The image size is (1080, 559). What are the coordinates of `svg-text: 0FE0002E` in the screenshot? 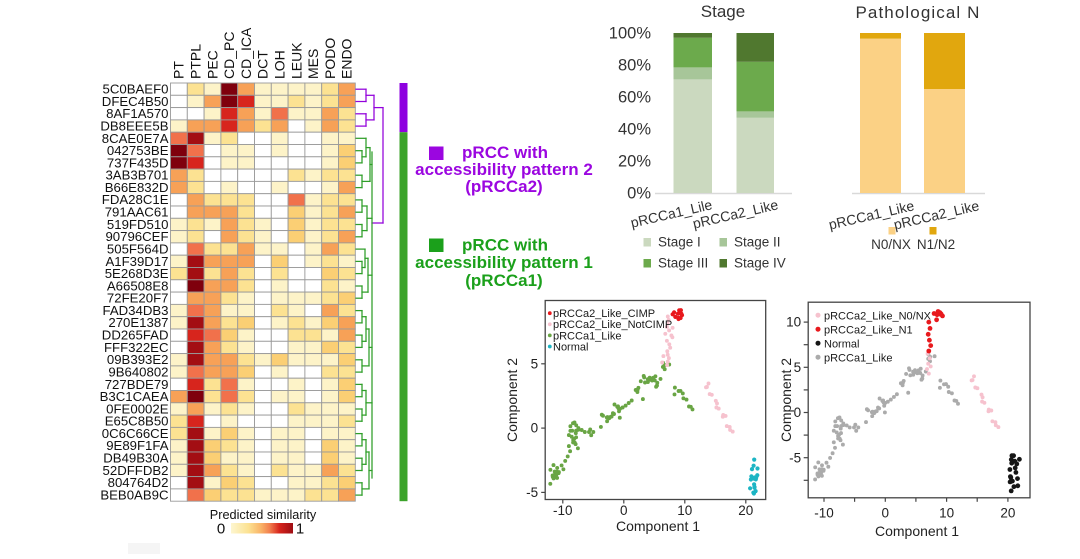 It's located at (137, 408).